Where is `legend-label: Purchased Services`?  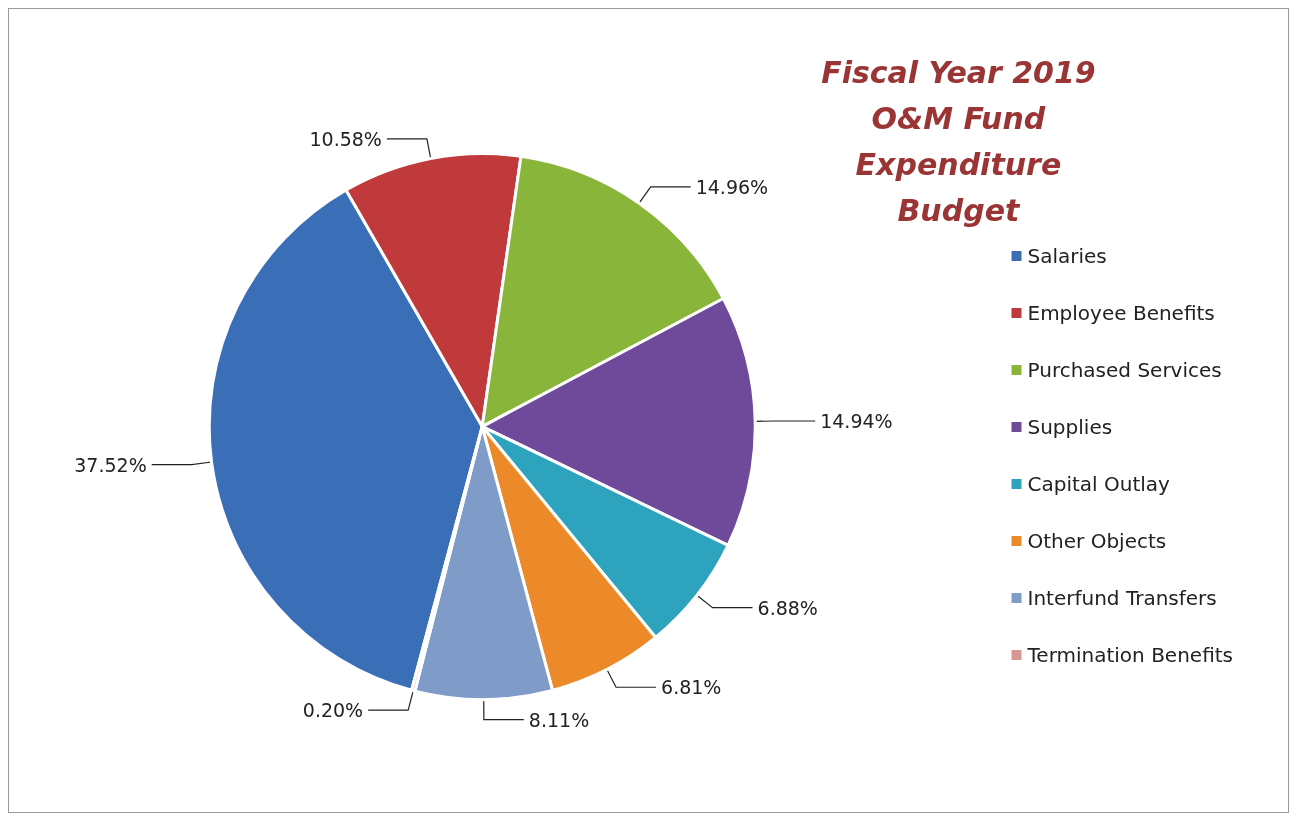
legend-label: Purchased Services is located at coordinates (1124, 370).